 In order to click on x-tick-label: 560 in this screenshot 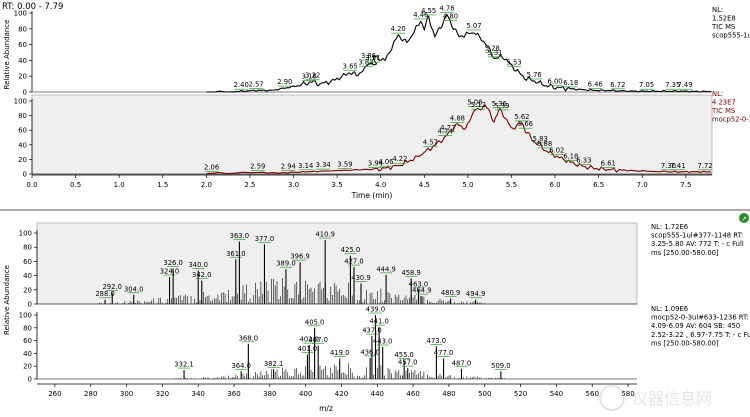, I will do `click(592, 394)`.